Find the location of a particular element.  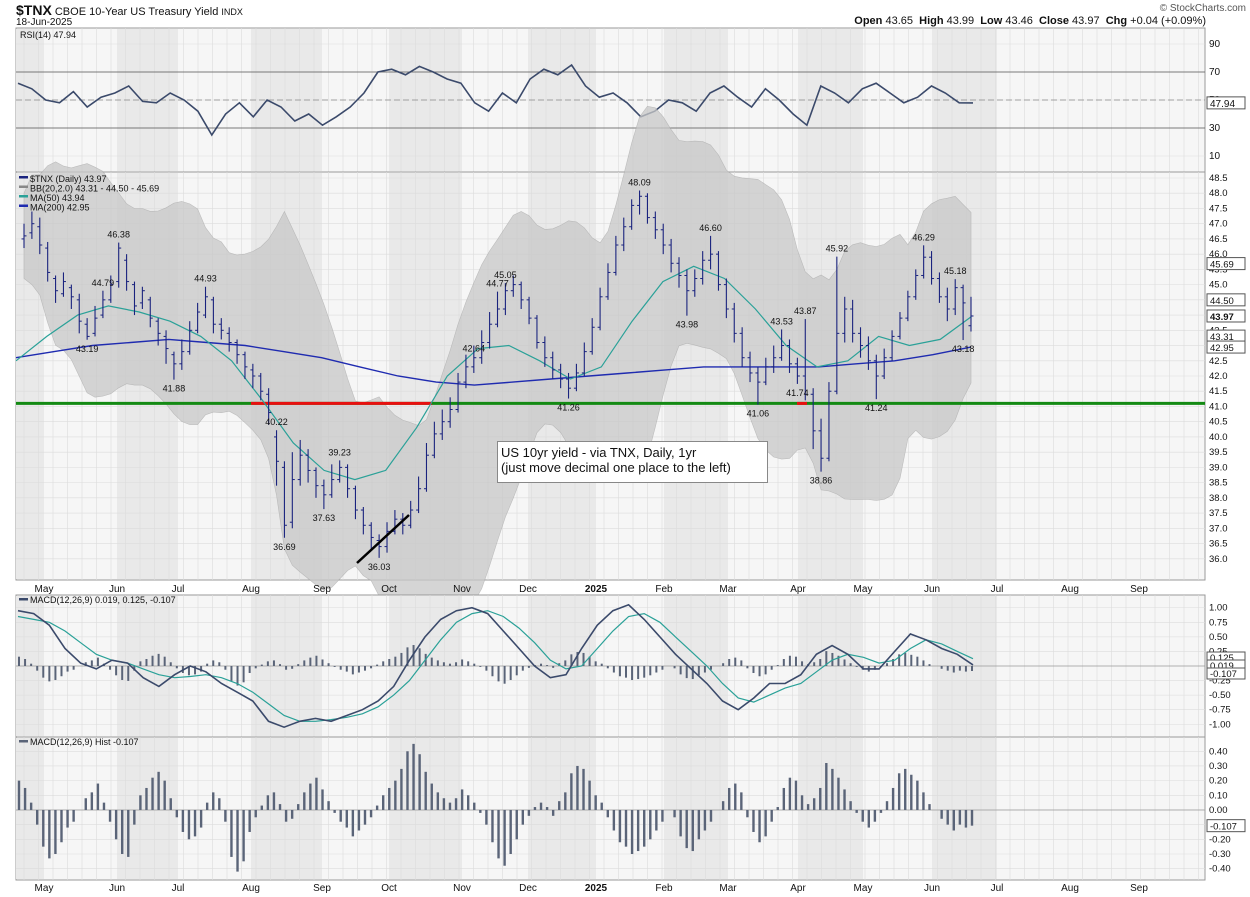

price-annotation-label: 39.23 is located at coordinates (339, 452).